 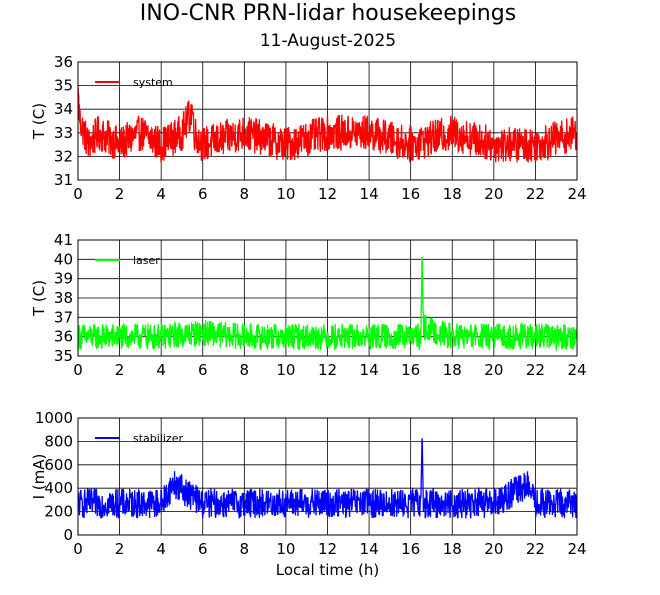 What do you see at coordinates (63, 279) in the screenshot?
I see `y-tick-label: 39` at bounding box center [63, 279].